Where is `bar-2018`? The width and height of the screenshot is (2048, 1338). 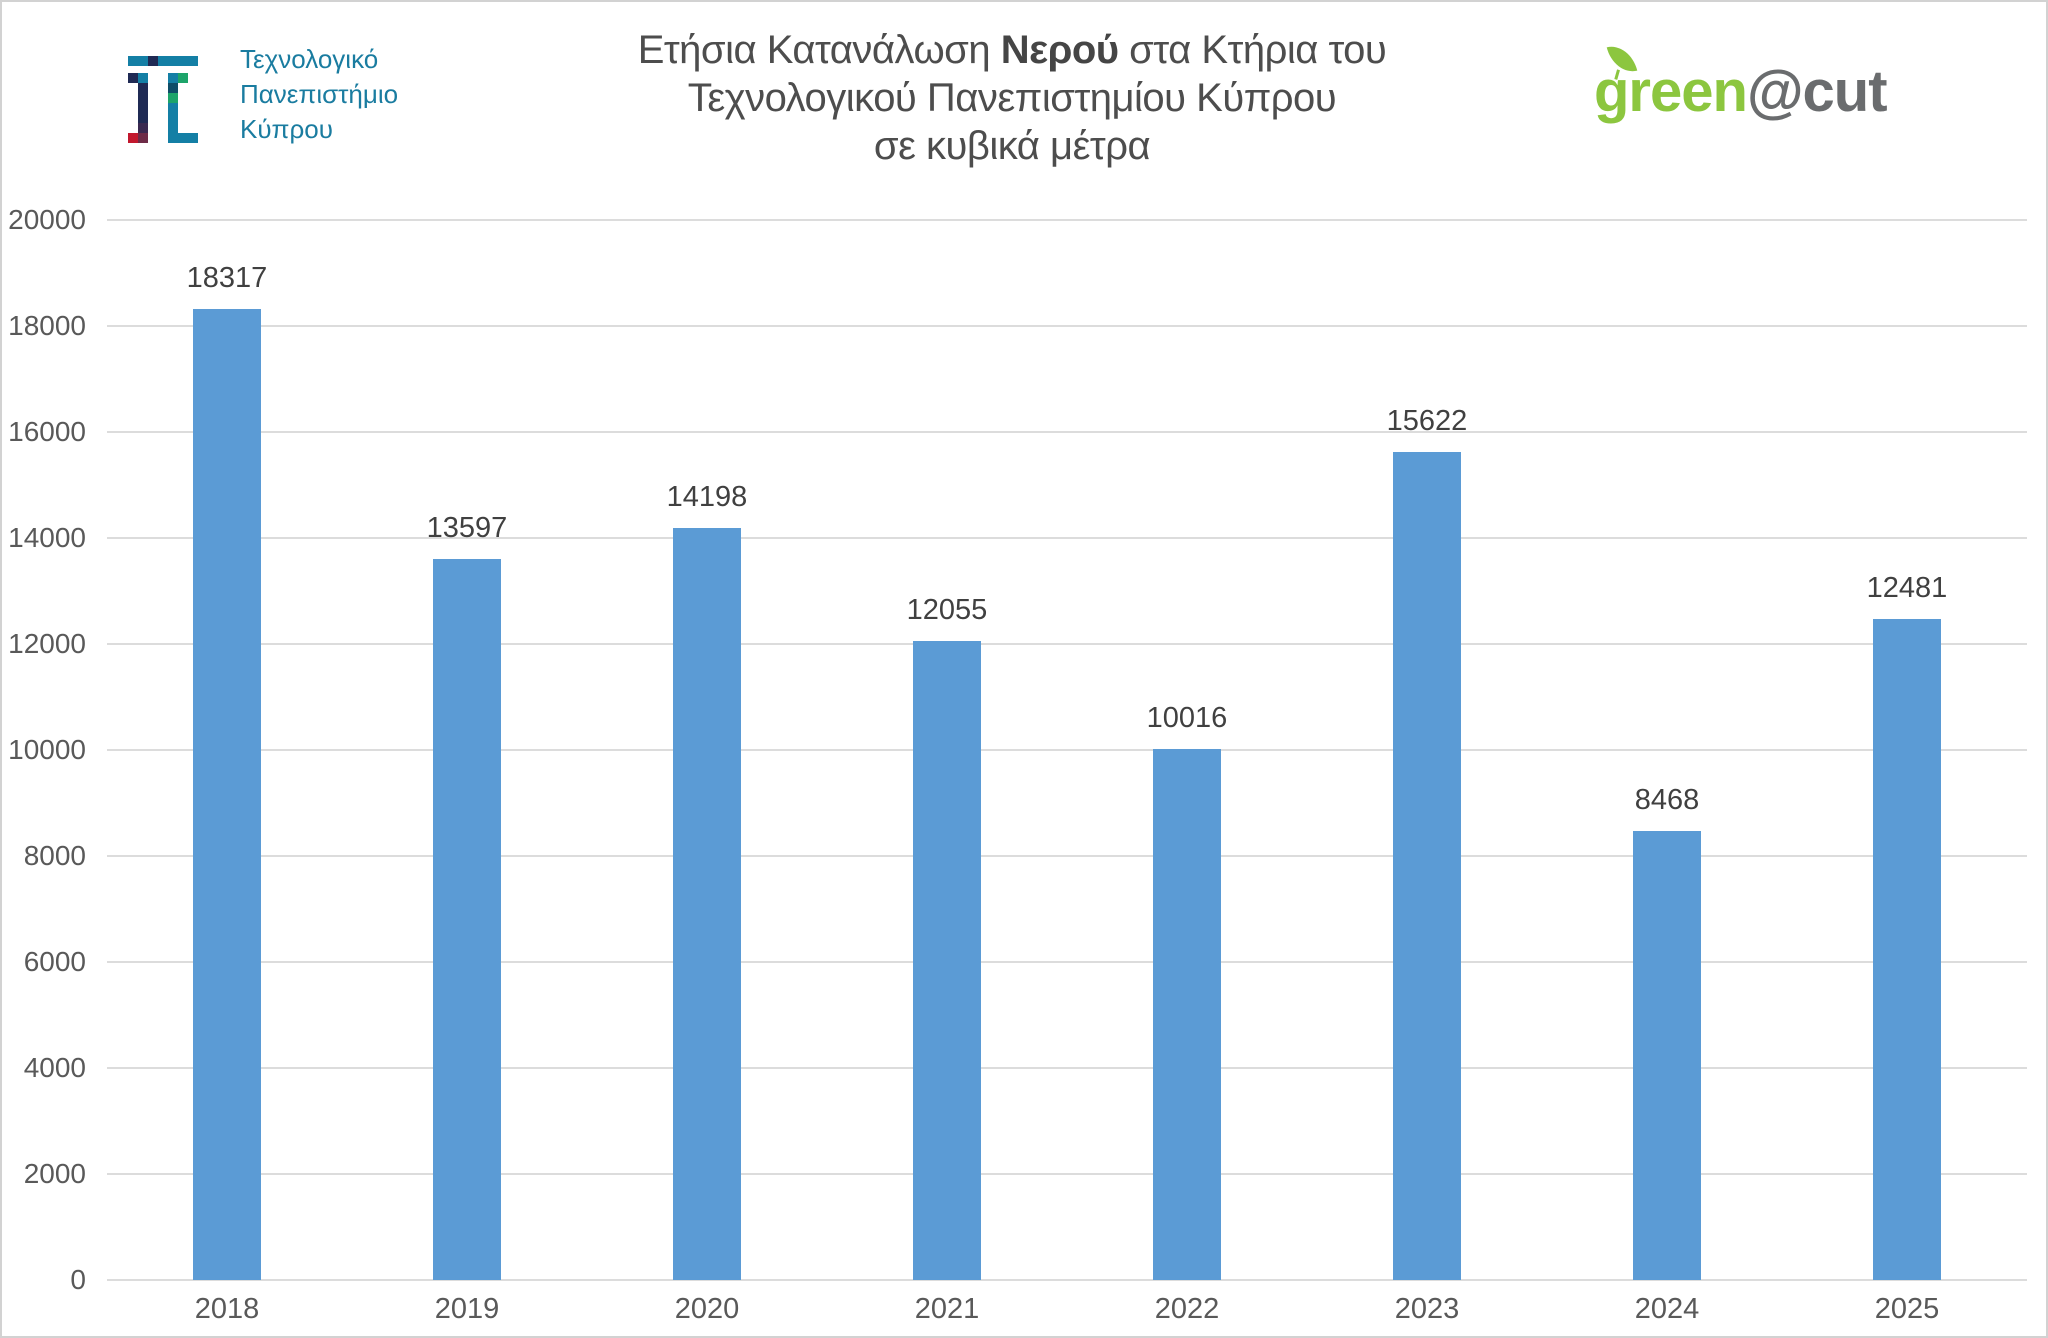
bar-2018 is located at coordinates (227, 794).